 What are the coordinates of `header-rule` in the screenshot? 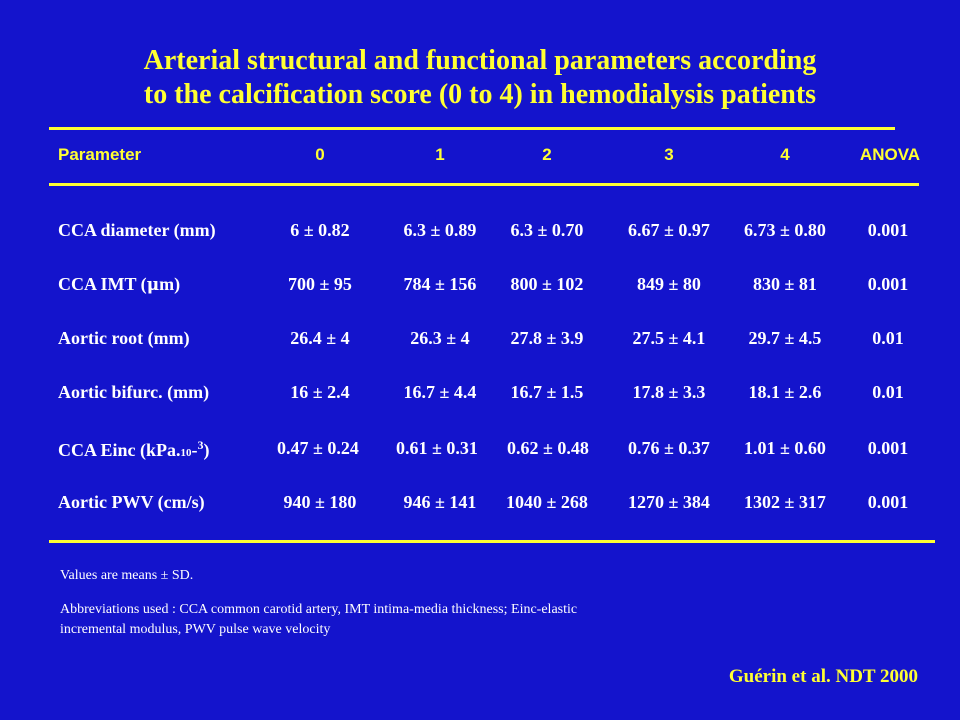 It's located at (484, 184).